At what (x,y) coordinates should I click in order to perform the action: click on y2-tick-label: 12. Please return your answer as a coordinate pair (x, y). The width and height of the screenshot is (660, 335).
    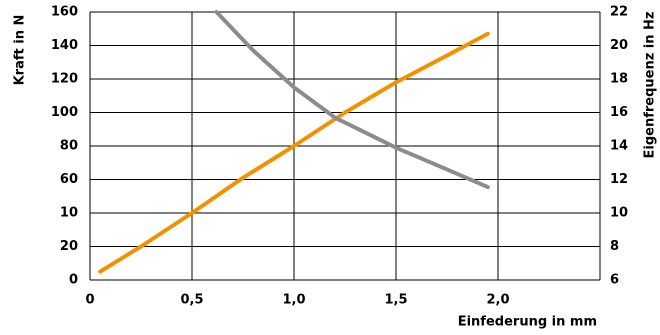
    Looking at the image, I should click on (619, 179).